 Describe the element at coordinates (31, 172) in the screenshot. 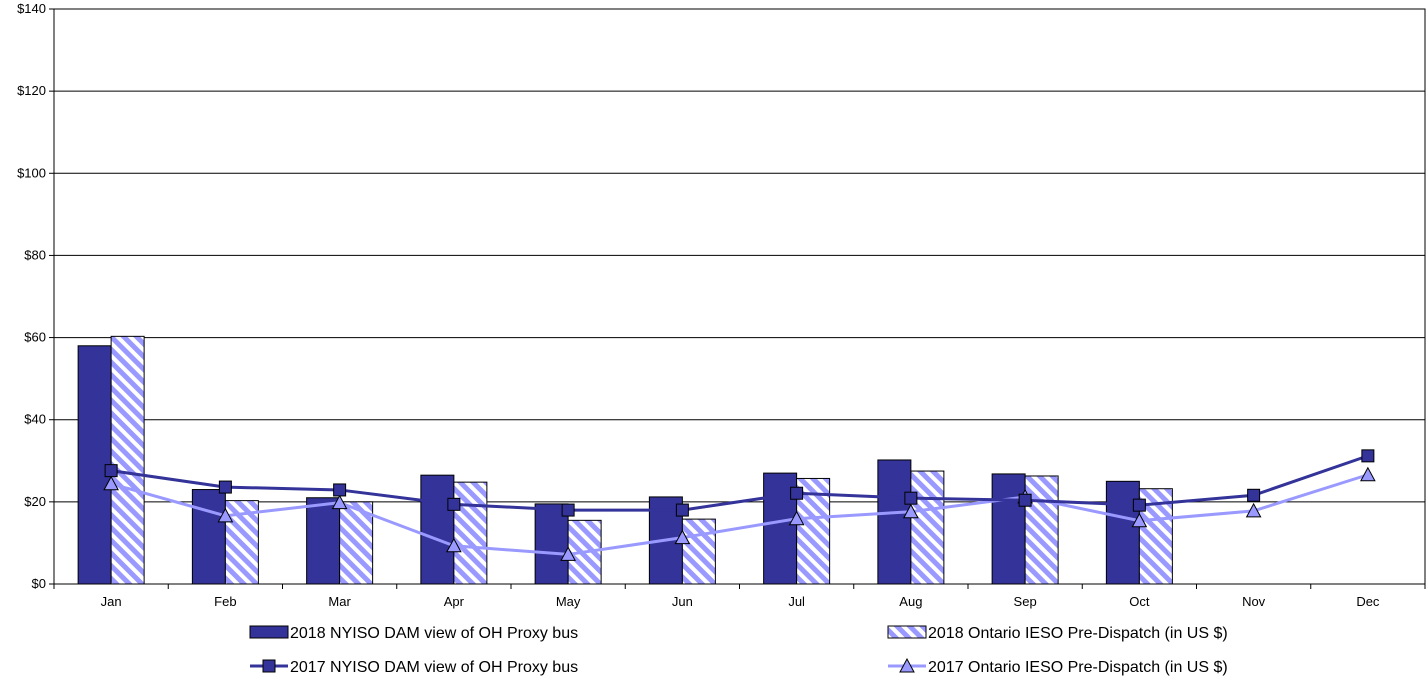

I see `y-tick-label: $100` at that location.